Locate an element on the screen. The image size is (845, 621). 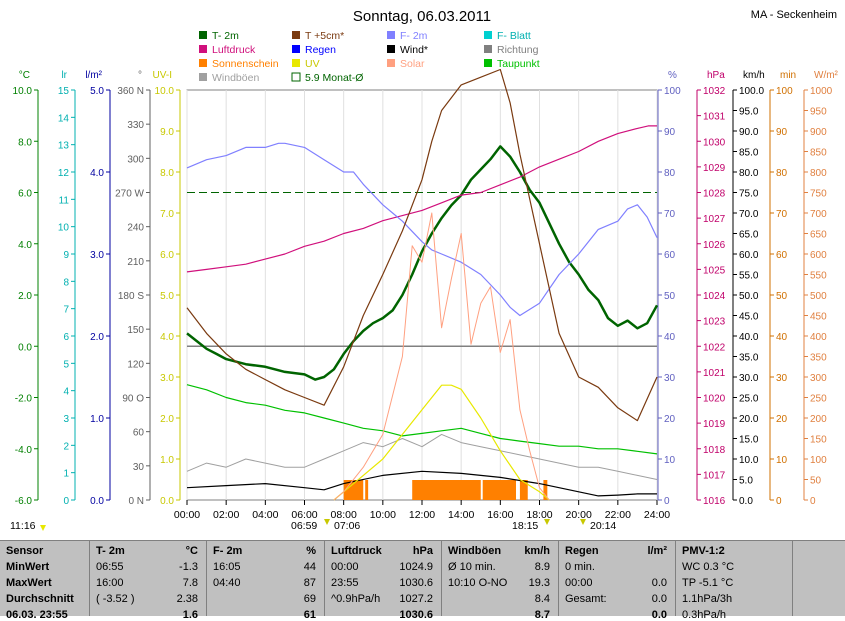
axis-tick-label: 10.0 is located at coordinates (23, 91).